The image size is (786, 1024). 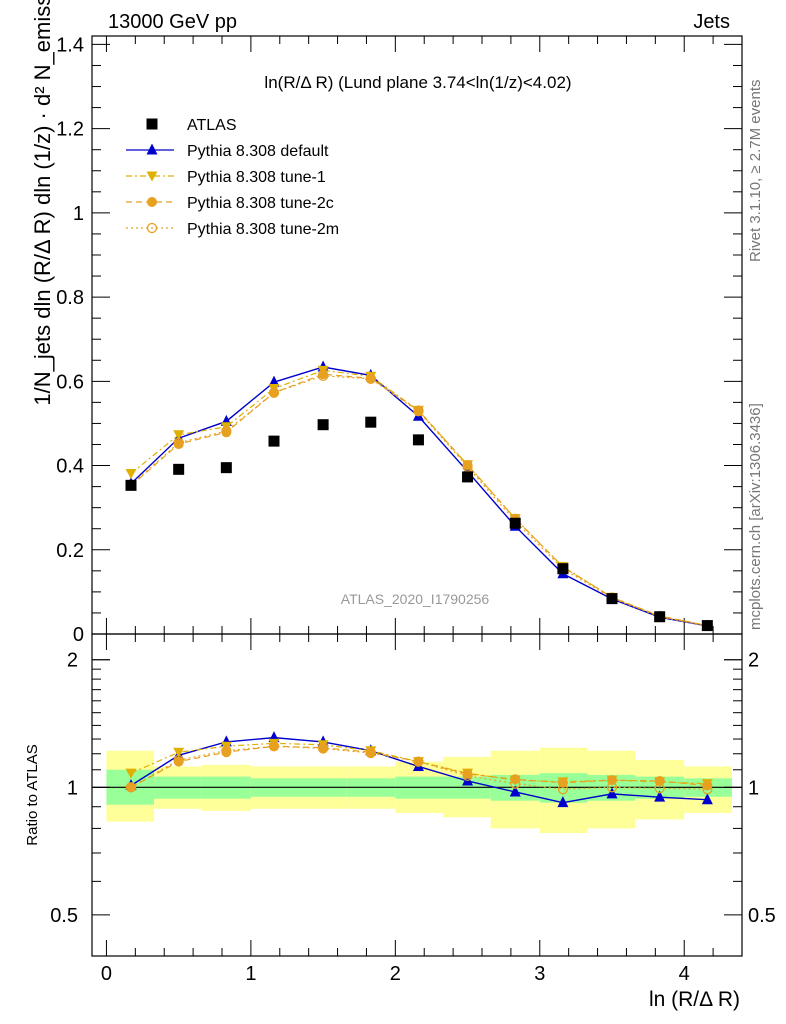 I want to click on ratio-y-axis-label: Ratio to ATLAS, so click(x=32, y=794).